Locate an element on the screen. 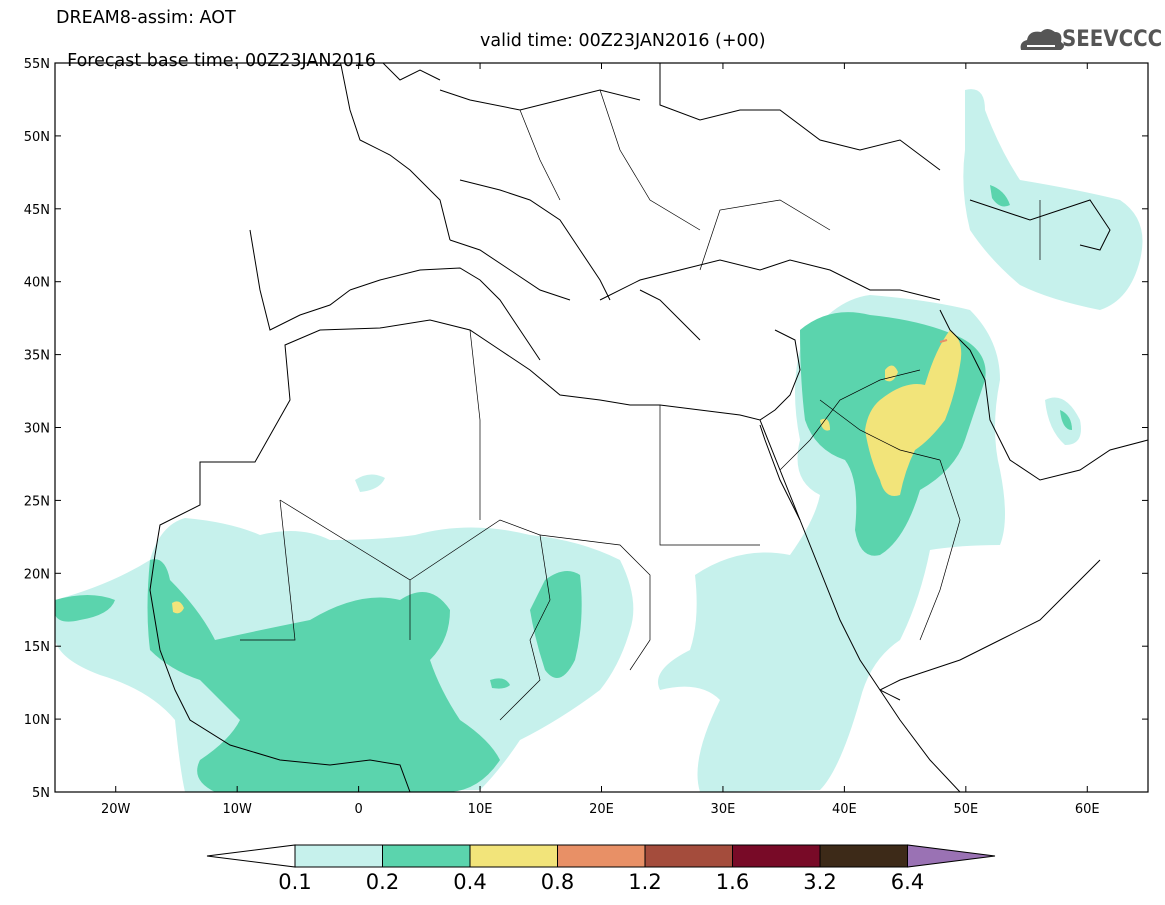 The width and height of the screenshot is (1165, 905). base-time: Forecast base time: 00Z23JAN2016 is located at coordinates (222, 61).